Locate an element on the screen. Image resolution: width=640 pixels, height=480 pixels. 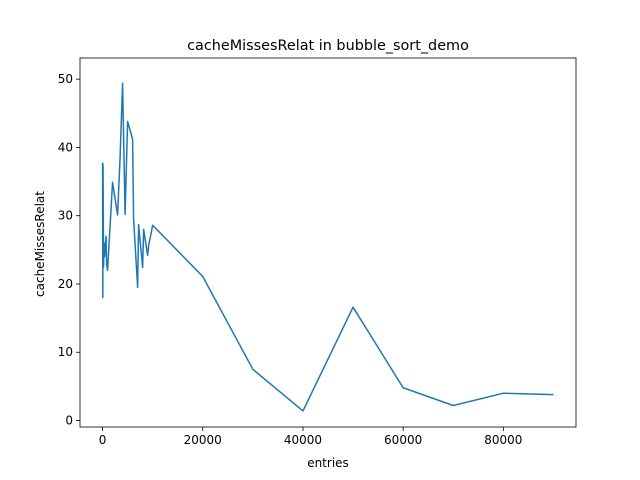
y-axis-label: cacheMissesRelat is located at coordinates (40, 244).